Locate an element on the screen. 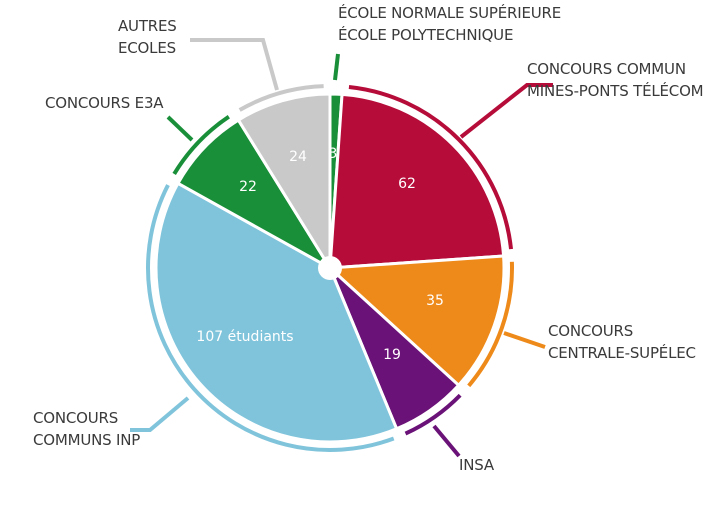  slice-label: AUTRES ECOLES is located at coordinates (147, 37).